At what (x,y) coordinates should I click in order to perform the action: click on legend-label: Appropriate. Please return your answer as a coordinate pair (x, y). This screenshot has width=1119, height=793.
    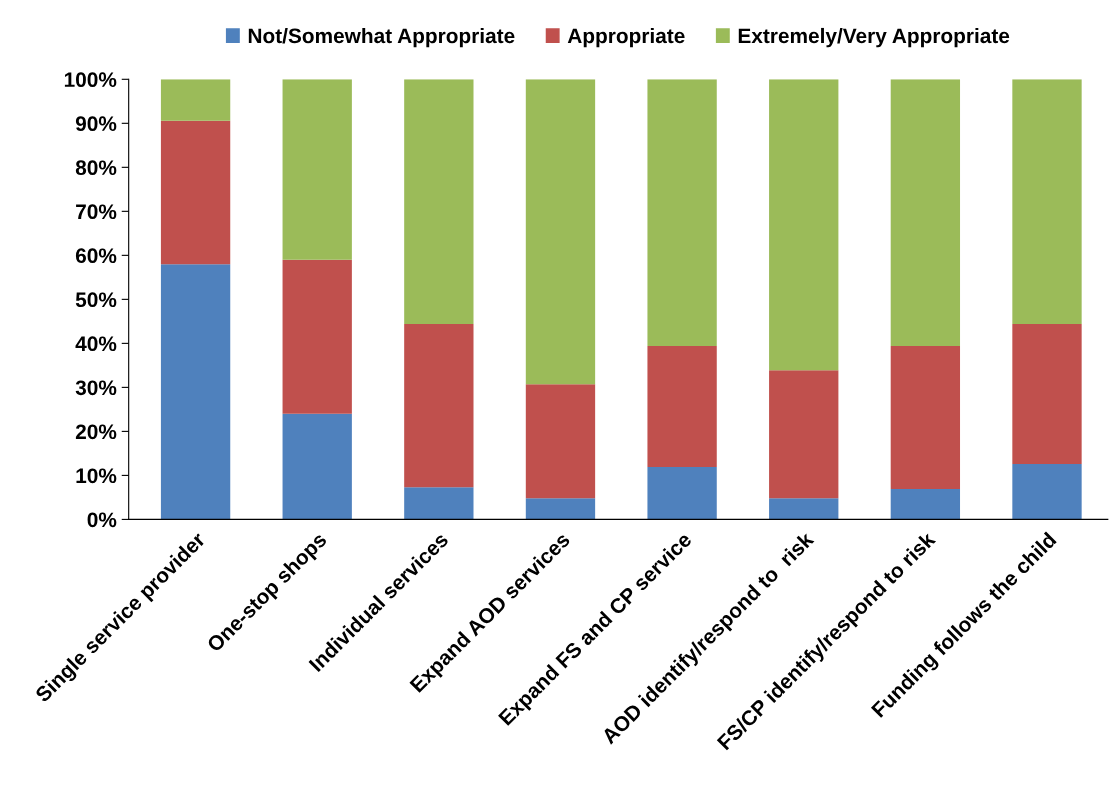
    Looking at the image, I should click on (626, 37).